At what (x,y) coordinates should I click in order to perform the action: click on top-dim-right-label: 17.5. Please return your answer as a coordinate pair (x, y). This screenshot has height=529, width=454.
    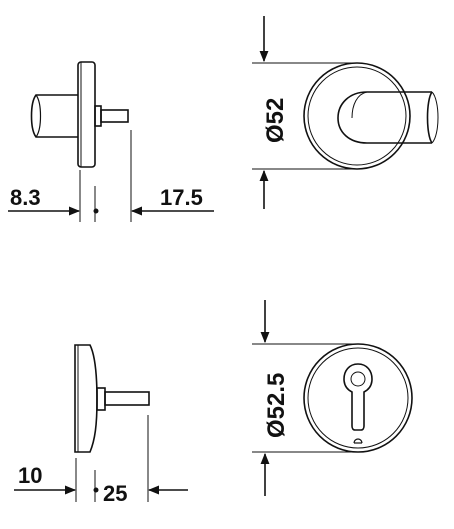
    Looking at the image, I should click on (181, 197).